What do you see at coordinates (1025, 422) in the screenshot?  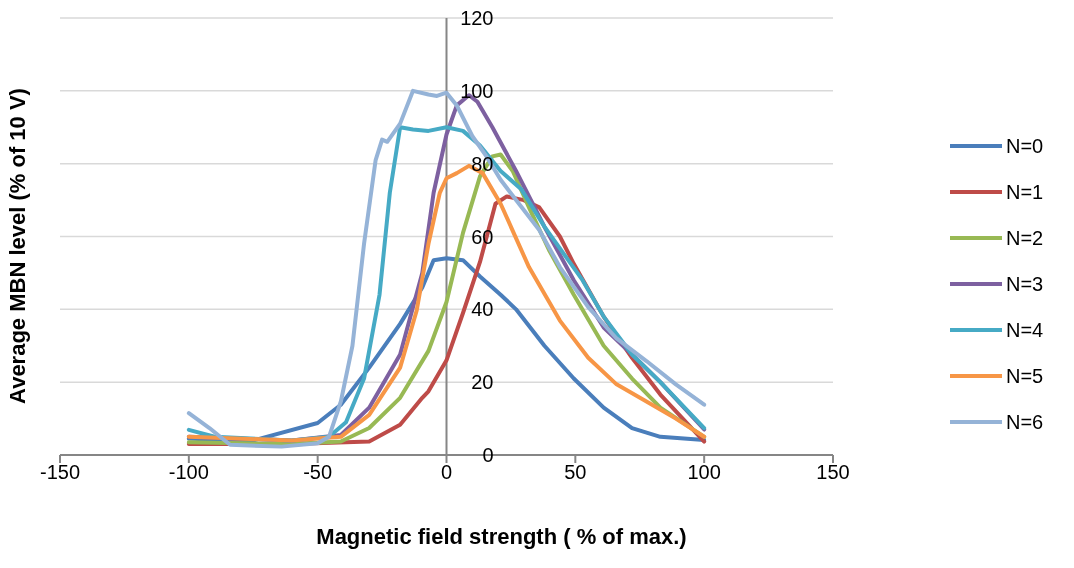 I see `legend-label: N=6` at bounding box center [1025, 422].